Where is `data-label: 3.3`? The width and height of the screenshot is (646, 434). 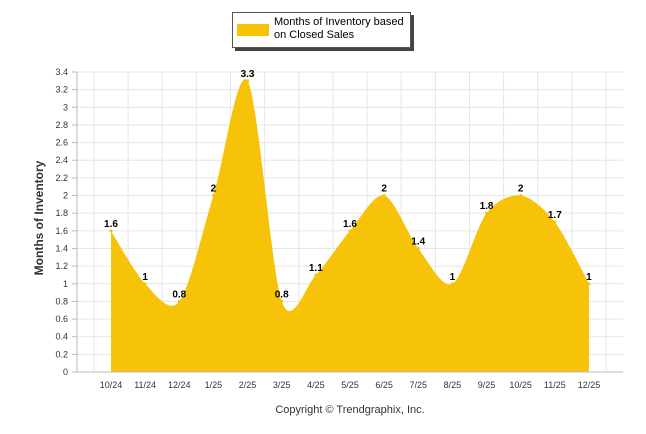 data-label: 3.3 is located at coordinates (248, 74).